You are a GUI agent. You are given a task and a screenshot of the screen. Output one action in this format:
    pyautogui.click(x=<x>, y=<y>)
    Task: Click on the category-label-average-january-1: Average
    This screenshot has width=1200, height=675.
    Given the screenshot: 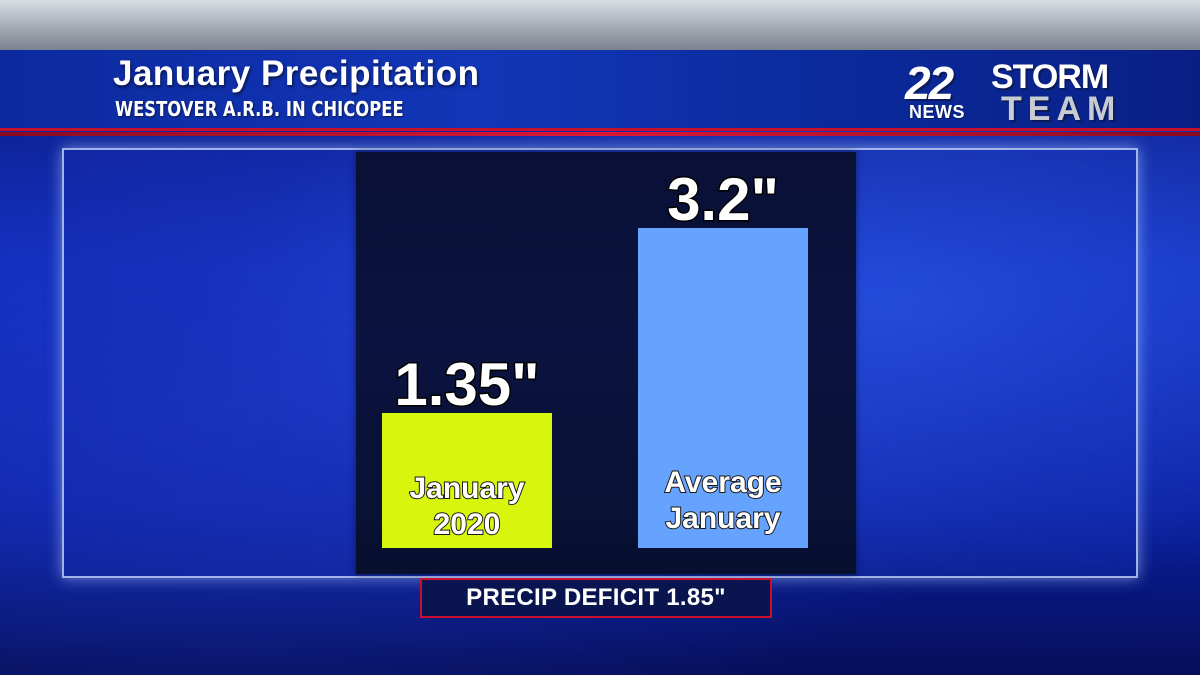 What is the action you would take?
    pyautogui.click(x=722, y=482)
    